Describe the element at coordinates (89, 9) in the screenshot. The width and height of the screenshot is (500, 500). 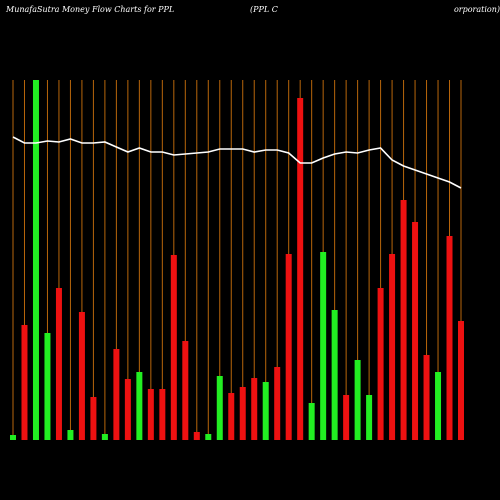
I see `chart-title: MunafaSutra Money Flow Charts for PPL` at that location.